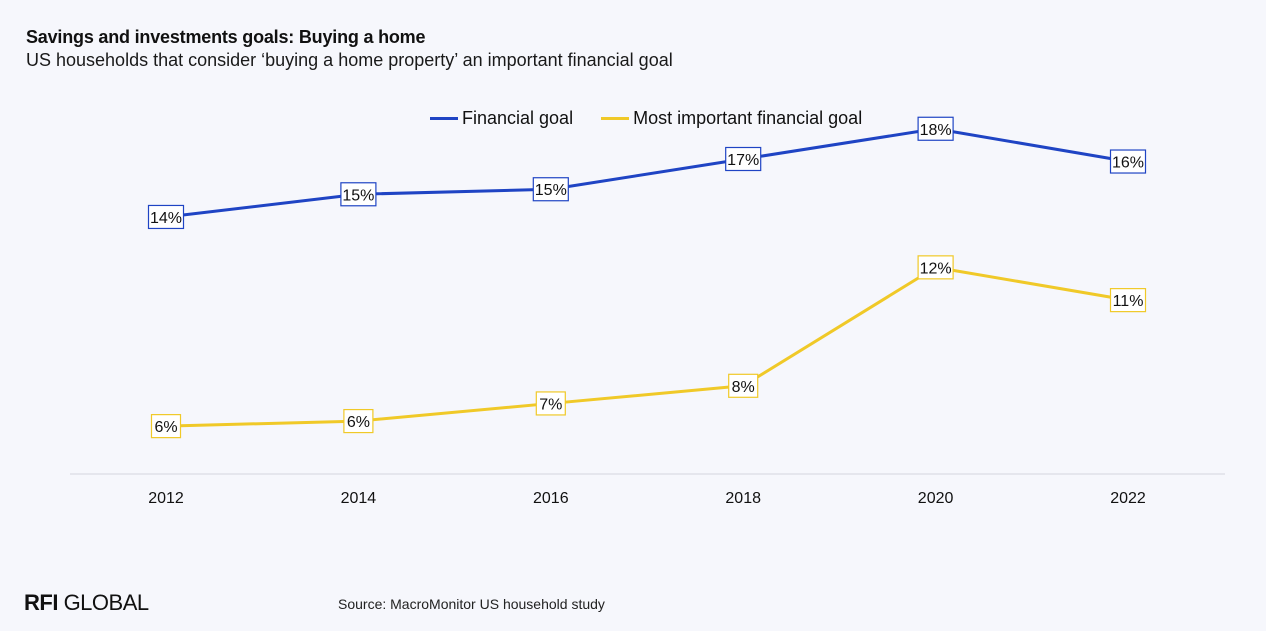 Image resolution: width=1266 pixels, height=631 pixels. Describe the element at coordinates (471, 604) in the screenshot. I see `source-note: Source: MacroMonitor US household study` at that location.